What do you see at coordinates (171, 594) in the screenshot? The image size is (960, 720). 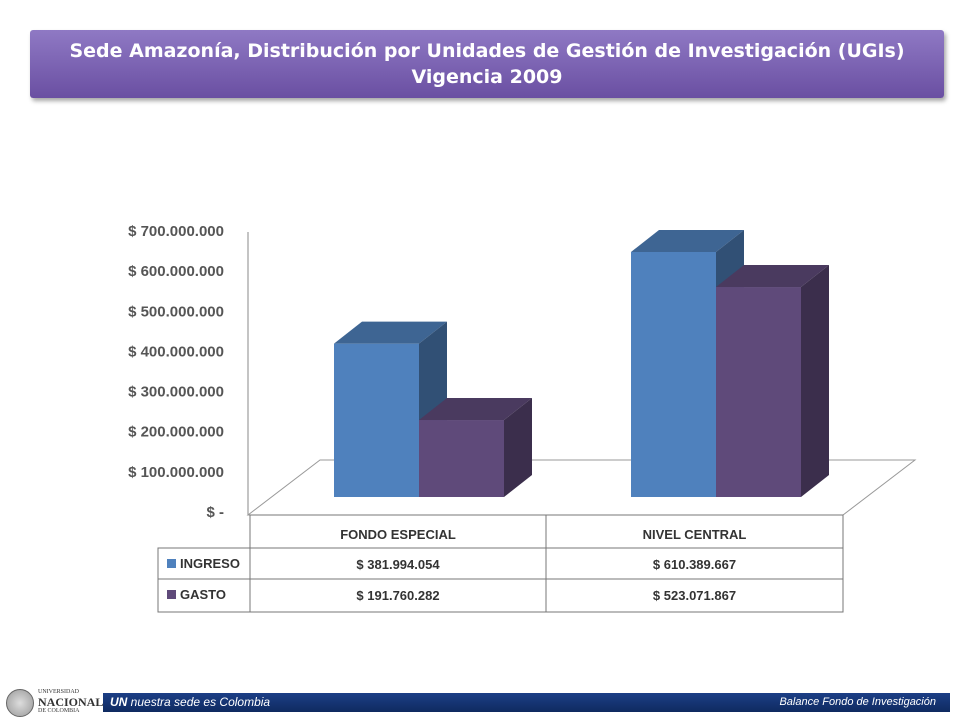 I see `legend-swatch-gasto` at bounding box center [171, 594].